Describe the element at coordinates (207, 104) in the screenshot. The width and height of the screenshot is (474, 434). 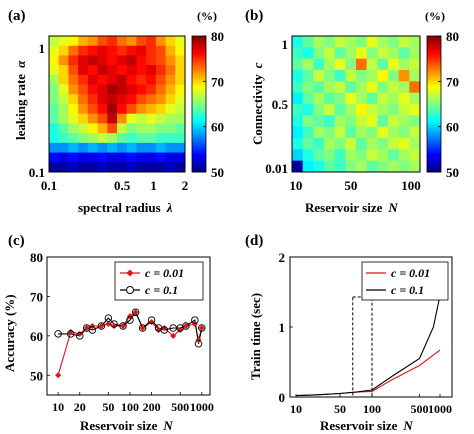
I see `panel-a-colorbar: 50 60 70 80` at that location.